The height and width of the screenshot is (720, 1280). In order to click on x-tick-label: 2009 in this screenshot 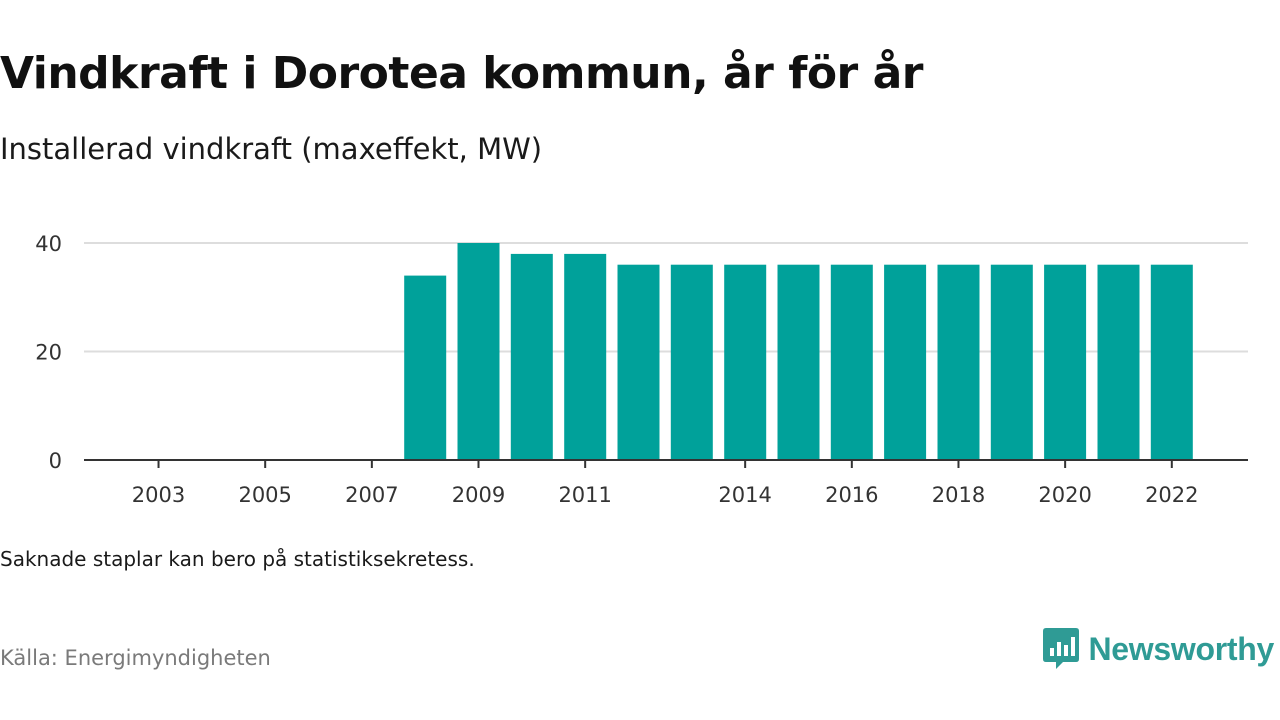, I will do `click(478, 495)`.